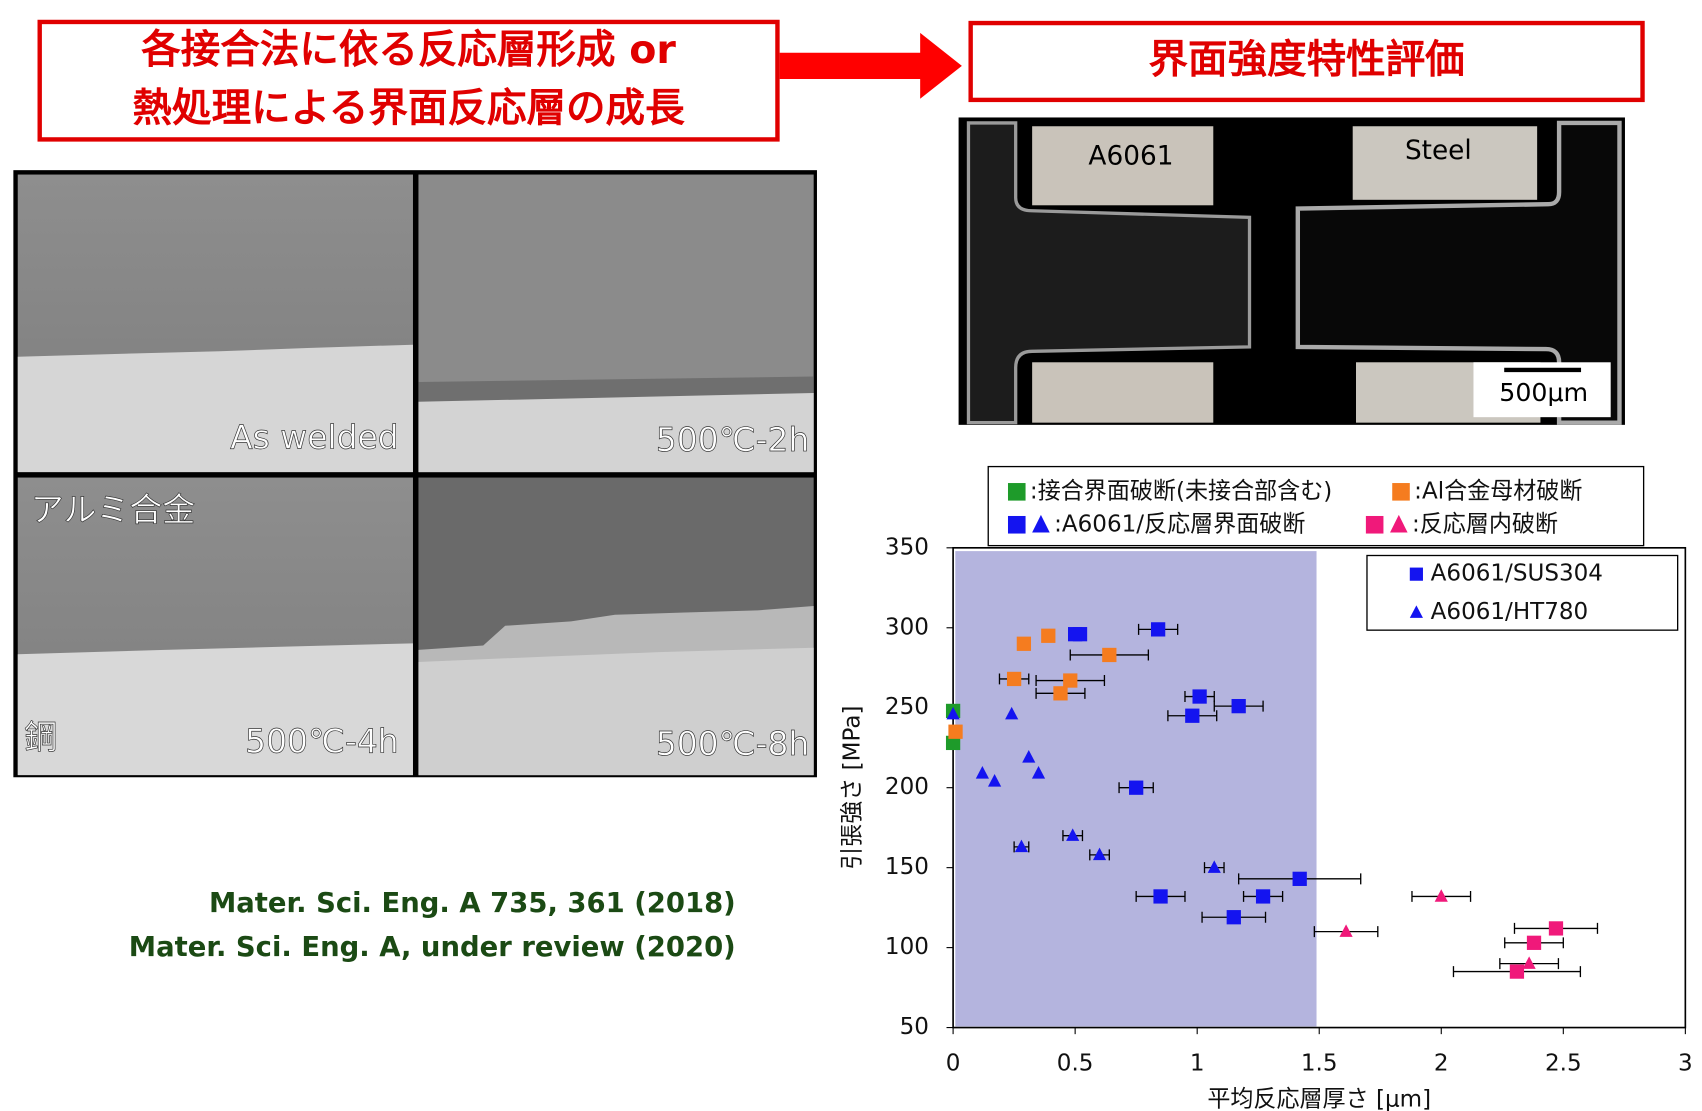 The width and height of the screenshot is (1702, 1111). What do you see at coordinates (914, 1027) in the screenshot?
I see `y-tick-label: 50` at bounding box center [914, 1027].